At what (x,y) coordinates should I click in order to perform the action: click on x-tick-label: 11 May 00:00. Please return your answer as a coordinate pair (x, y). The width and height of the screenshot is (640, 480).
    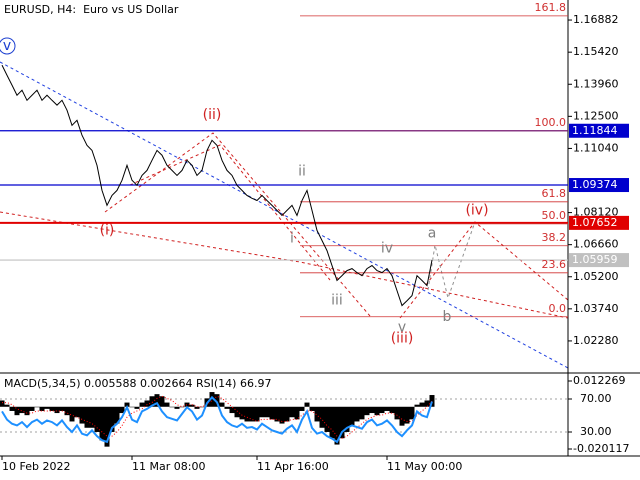
    Looking at the image, I should click on (424, 466).